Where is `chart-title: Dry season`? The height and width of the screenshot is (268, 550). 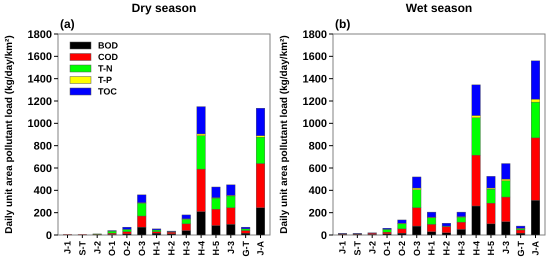 chart-title: Dry season is located at coordinates (164, 8).